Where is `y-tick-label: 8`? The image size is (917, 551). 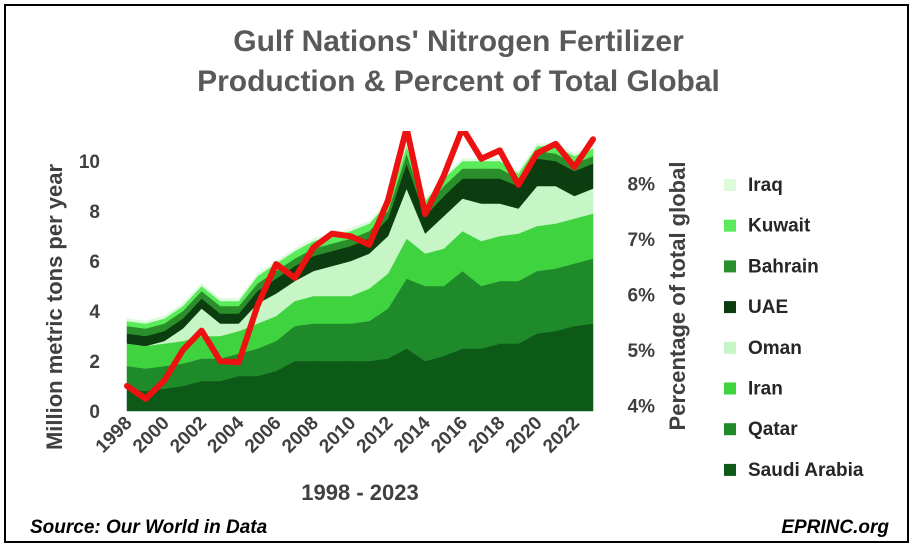
y-tick-label: 8 is located at coordinates (94, 212).